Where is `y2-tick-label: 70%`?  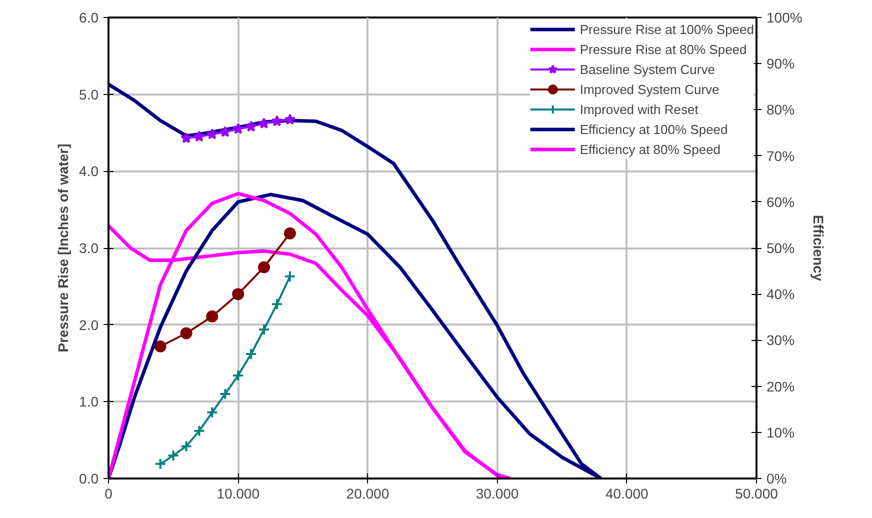
y2-tick-label: 70% is located at coordinates (780, 156).